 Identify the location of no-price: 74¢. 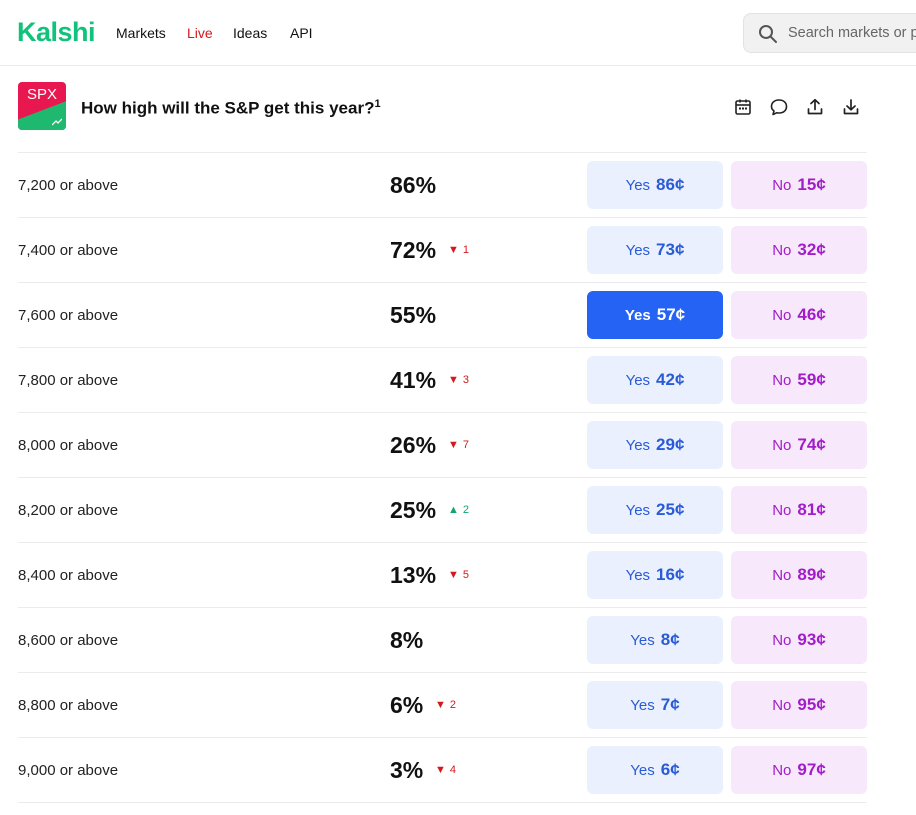
(811, 444).